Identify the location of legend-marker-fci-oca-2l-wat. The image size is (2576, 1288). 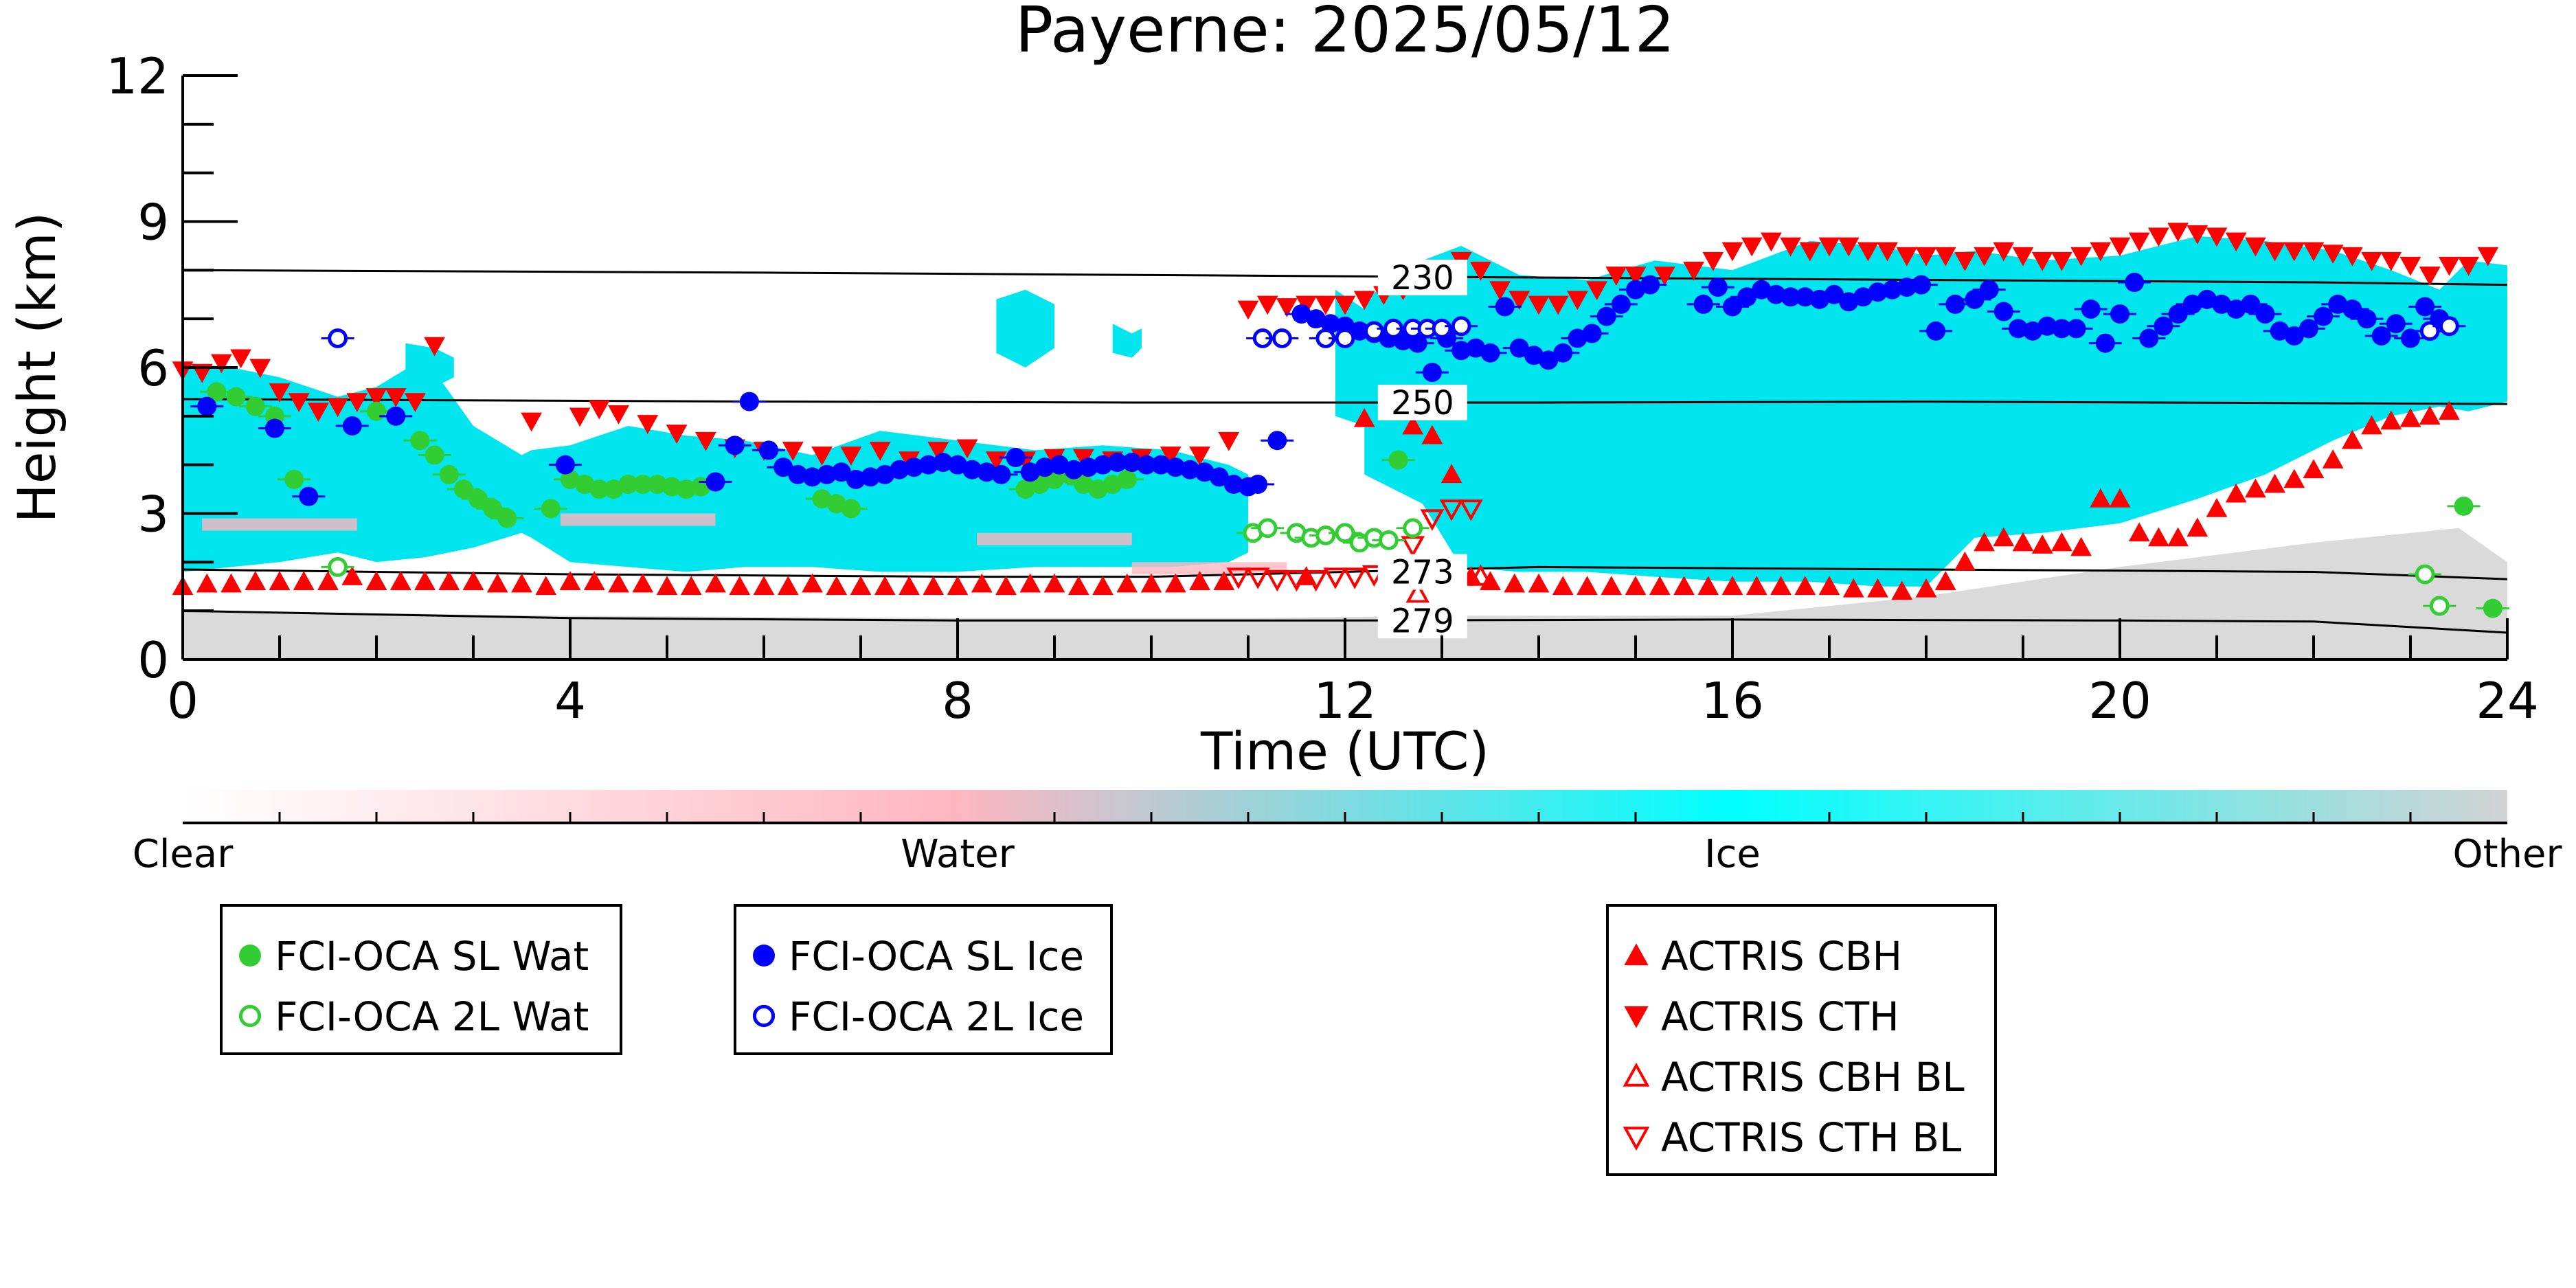
(250, 1016).